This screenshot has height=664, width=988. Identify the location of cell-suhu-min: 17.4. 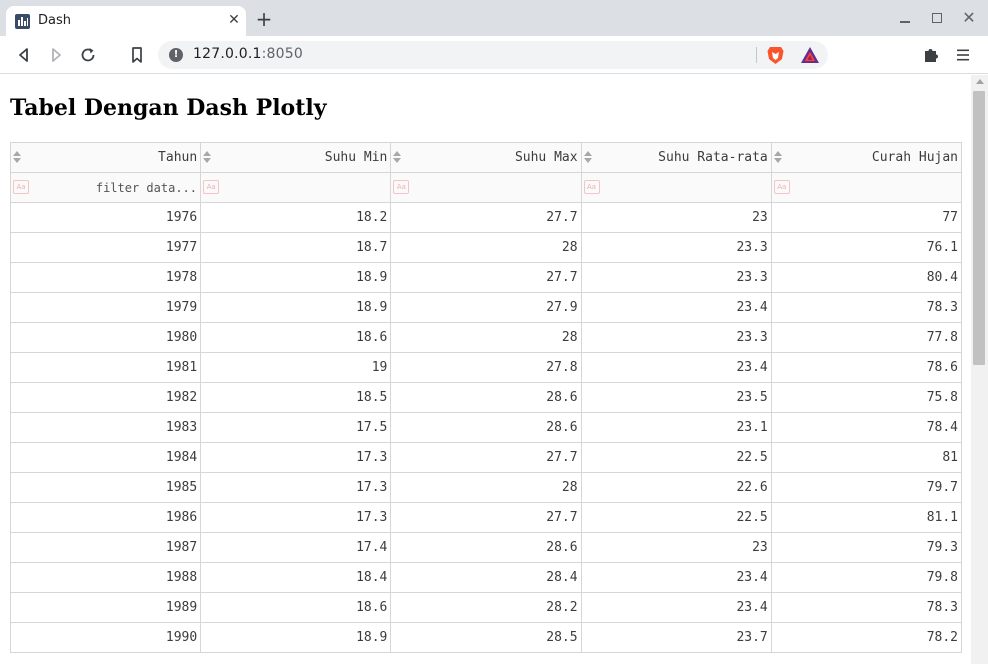
(296, 547).